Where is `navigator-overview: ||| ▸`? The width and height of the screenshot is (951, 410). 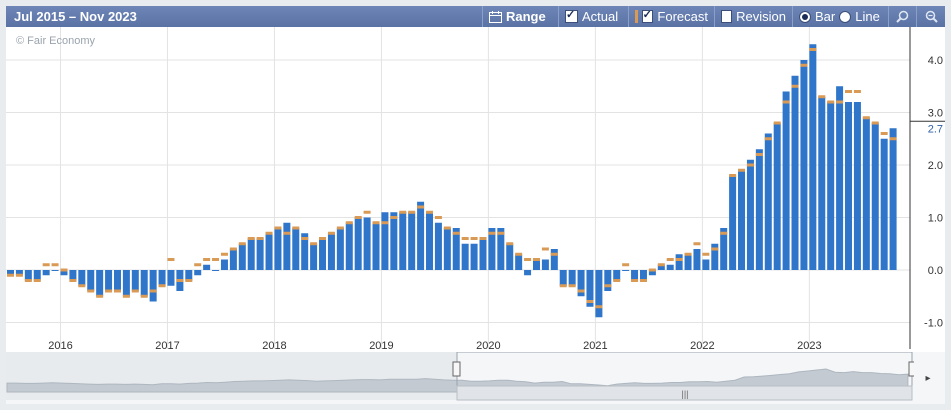 navigator-overview: ||| ▸ is located at coordinates (475, 378).